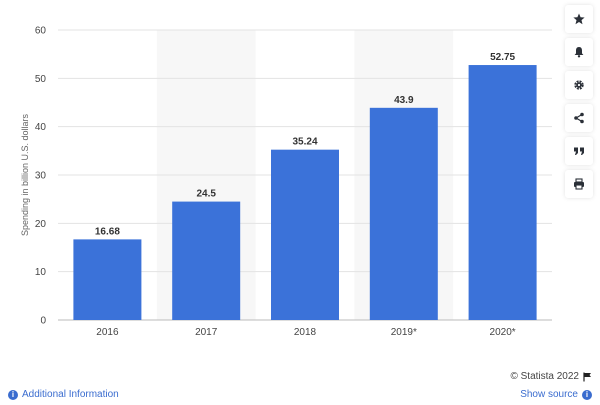 This screenshot has width=600, height=405. What do you see at coordinates (579, 101) in the screenshot?
I see `side-toolbar` at bounding box center [579, 101].